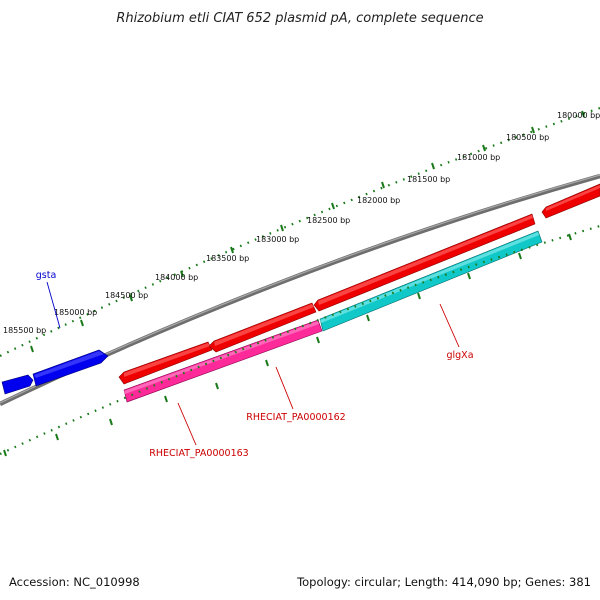  I want to click on tick-label-185000: 185000 bp, so click(75, 312).